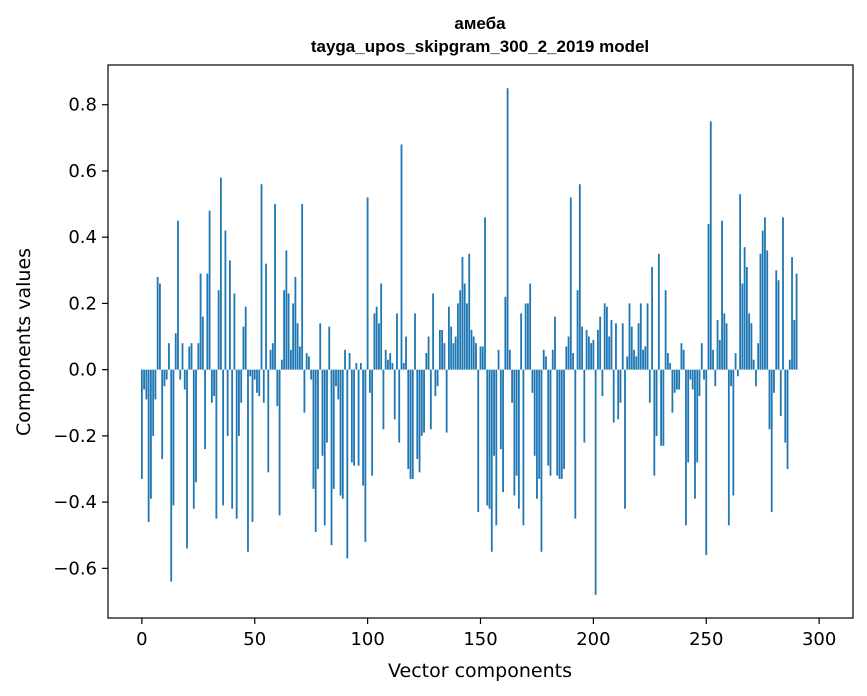 This screenshot has height=696, width=867. What do you see at coordinates (82, 237) in the screenshot?
I see `y-tick-label: 0.4` at bounding box center [82, 237].